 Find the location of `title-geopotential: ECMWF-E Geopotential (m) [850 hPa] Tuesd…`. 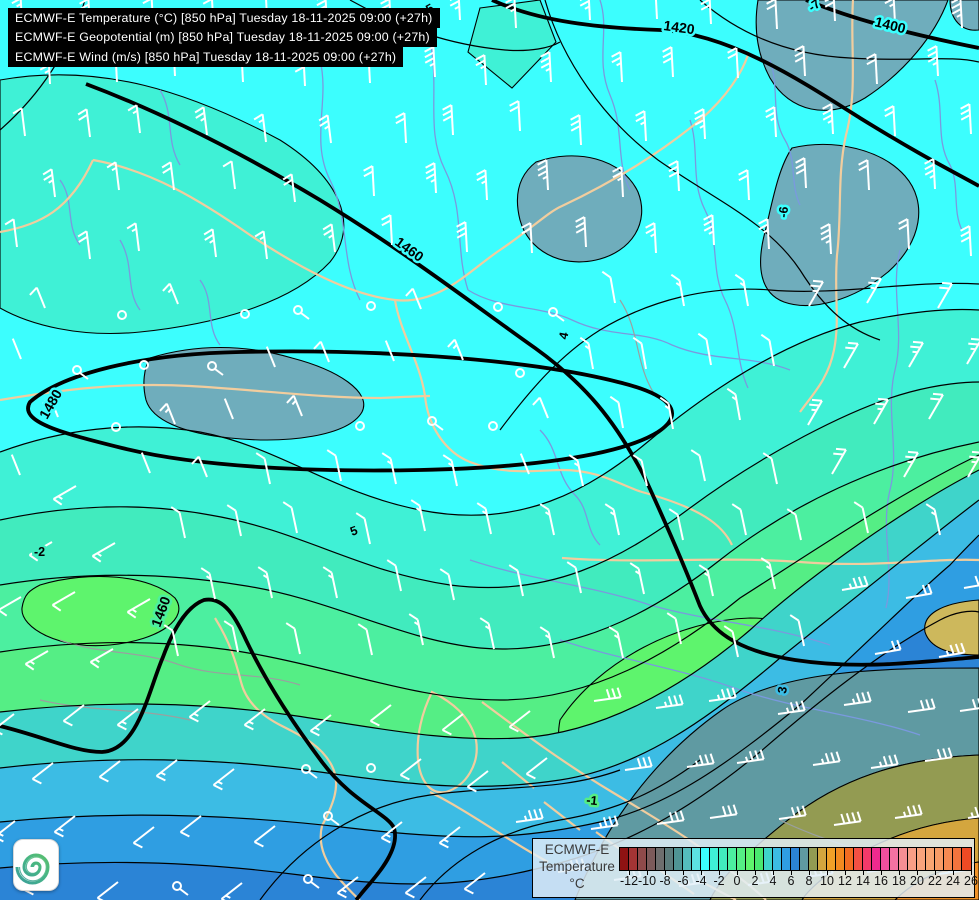

title-geopotential: ECMWF-E Geopotential (m) [850 hPa] Tuesd… is located at coordinates (222, 37).